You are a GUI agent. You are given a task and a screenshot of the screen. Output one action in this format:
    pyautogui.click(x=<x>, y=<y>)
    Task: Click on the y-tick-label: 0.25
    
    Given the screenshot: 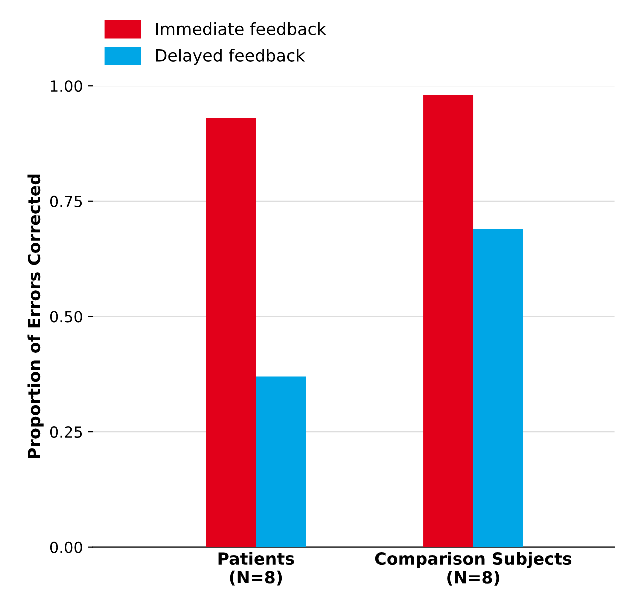 What is the action you would take?
    pyautogui.click(x=66, y=432)
    